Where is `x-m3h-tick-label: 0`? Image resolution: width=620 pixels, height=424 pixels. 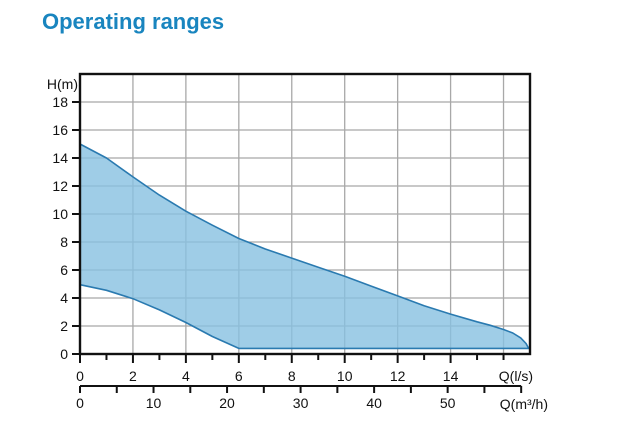 x-m3h-tick-label: 0 is located at coordinates (80, 403).